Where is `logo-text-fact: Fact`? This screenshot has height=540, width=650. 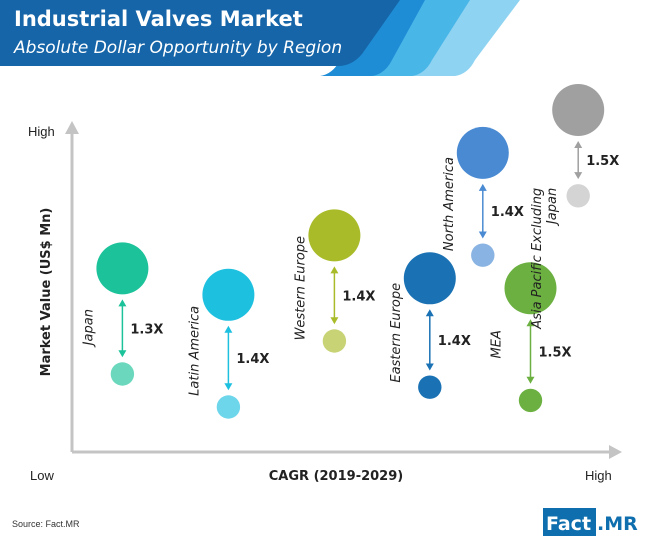 logo-text-fact: Fact is located at coordinates (568, 524).